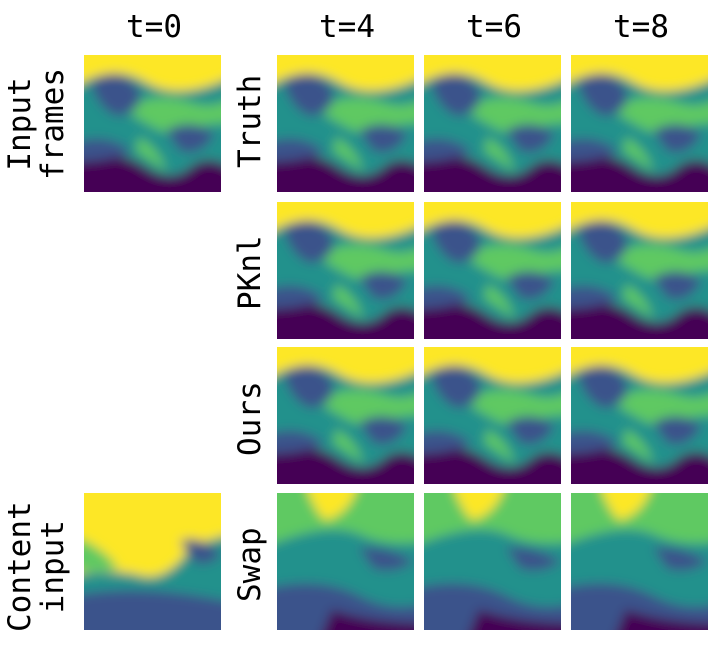 The width and height of the screenshot is (721, 651). I want to click on panel-ours-t4, so click(345, 415).